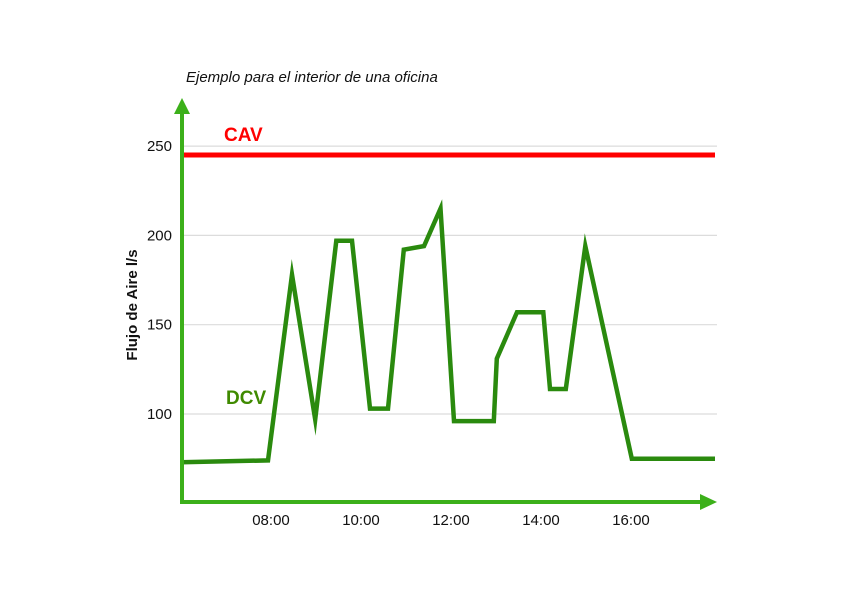  I want to click on x-tick-label: 10:00, so click(361, 520).